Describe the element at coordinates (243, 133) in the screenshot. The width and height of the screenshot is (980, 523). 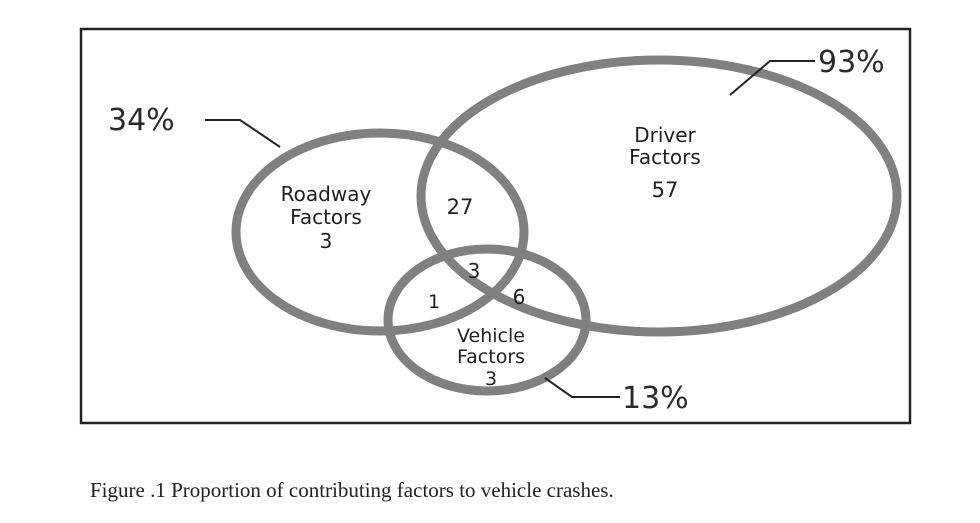
I see `roadway-percent-leader` at that location.